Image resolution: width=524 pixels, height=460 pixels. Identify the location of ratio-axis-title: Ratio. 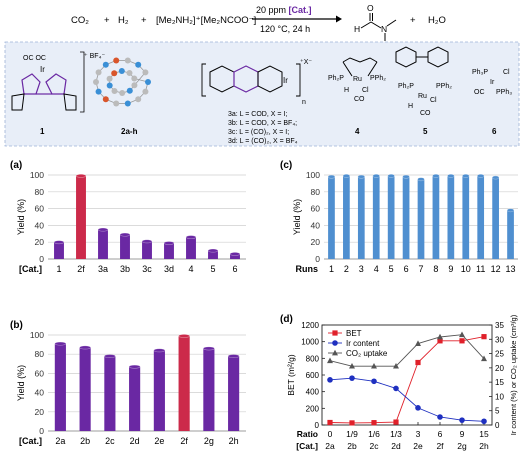
(307, 434).